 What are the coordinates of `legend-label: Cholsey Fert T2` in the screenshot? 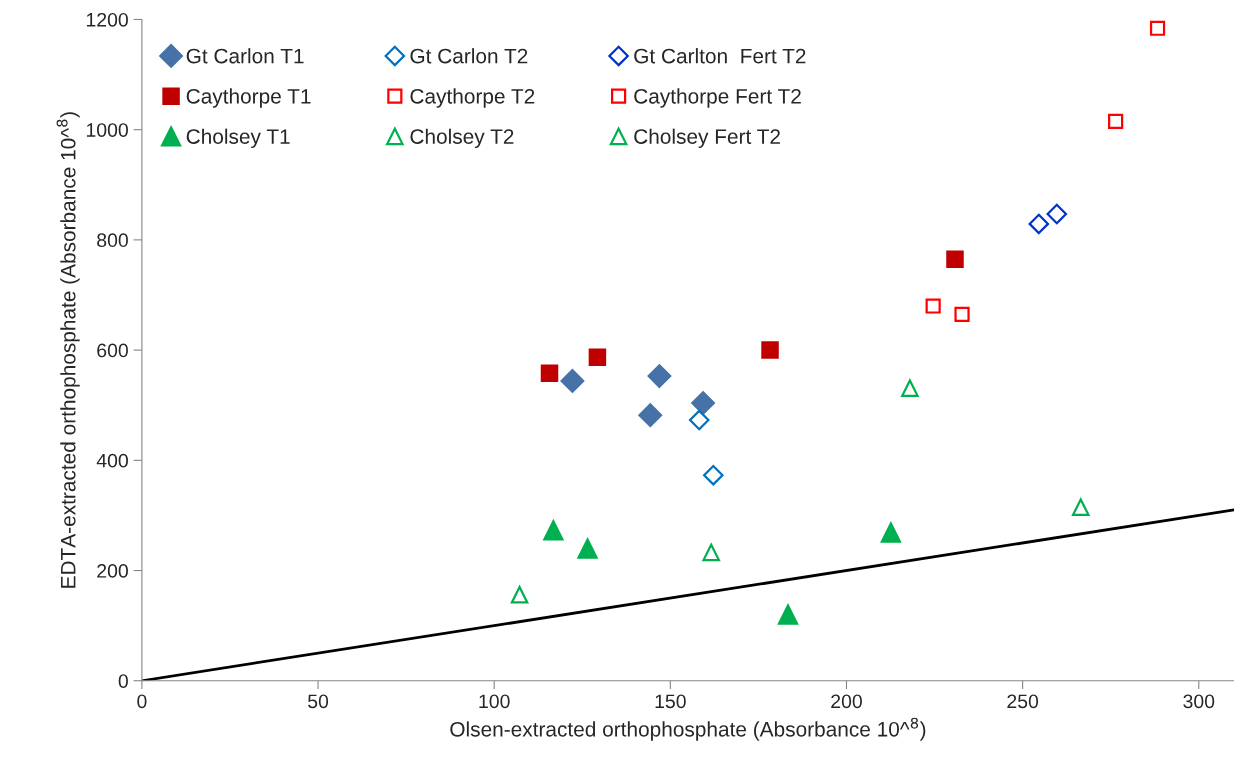 It's located at (707, 138).